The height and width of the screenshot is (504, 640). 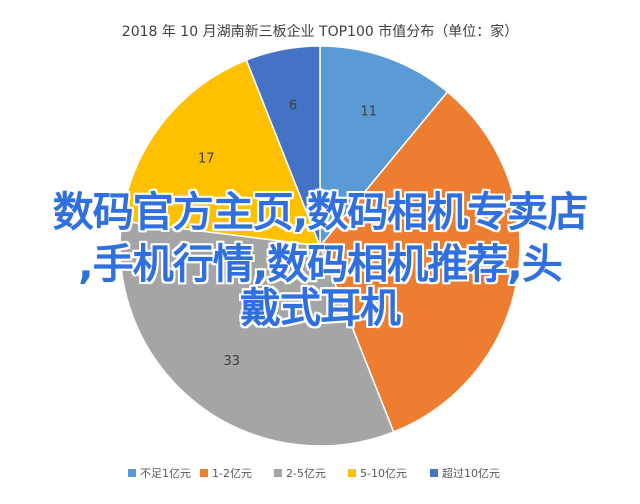 What do you see at coordinates (320, 264) in the screenshot?
I see `overlay-line-2: ,手机行情,数码相机推荐,头` at bounding box center [320, 264].